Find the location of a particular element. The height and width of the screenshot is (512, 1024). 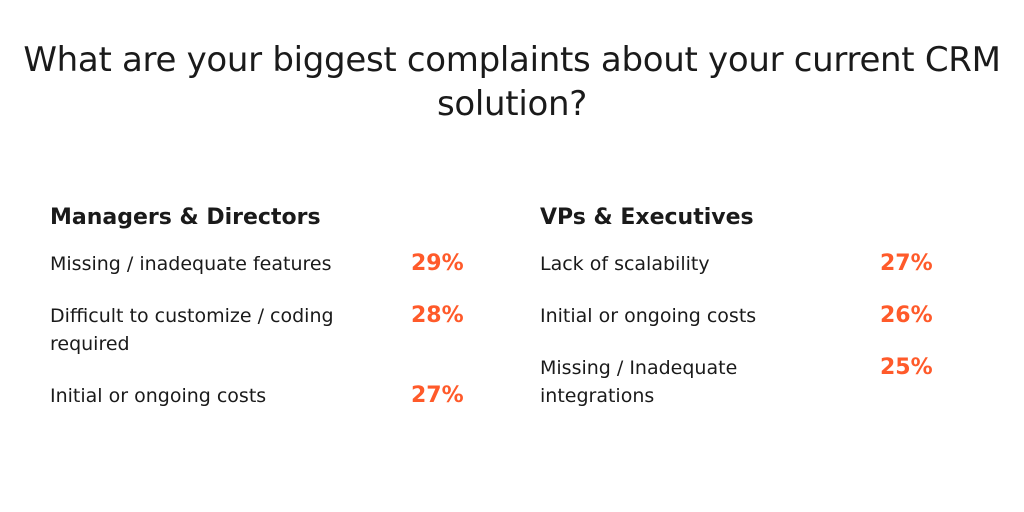

item-value: 29% is located at coordinates (437, 263).